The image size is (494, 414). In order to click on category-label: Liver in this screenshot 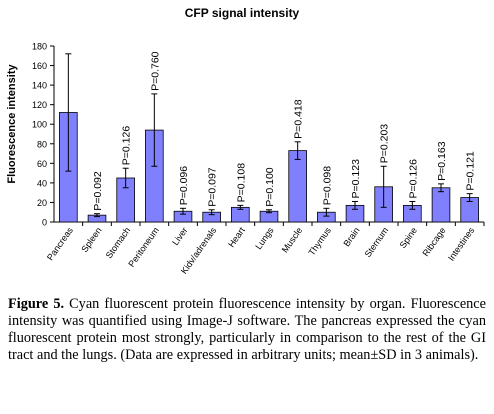, I will do `click(179, 236)`.